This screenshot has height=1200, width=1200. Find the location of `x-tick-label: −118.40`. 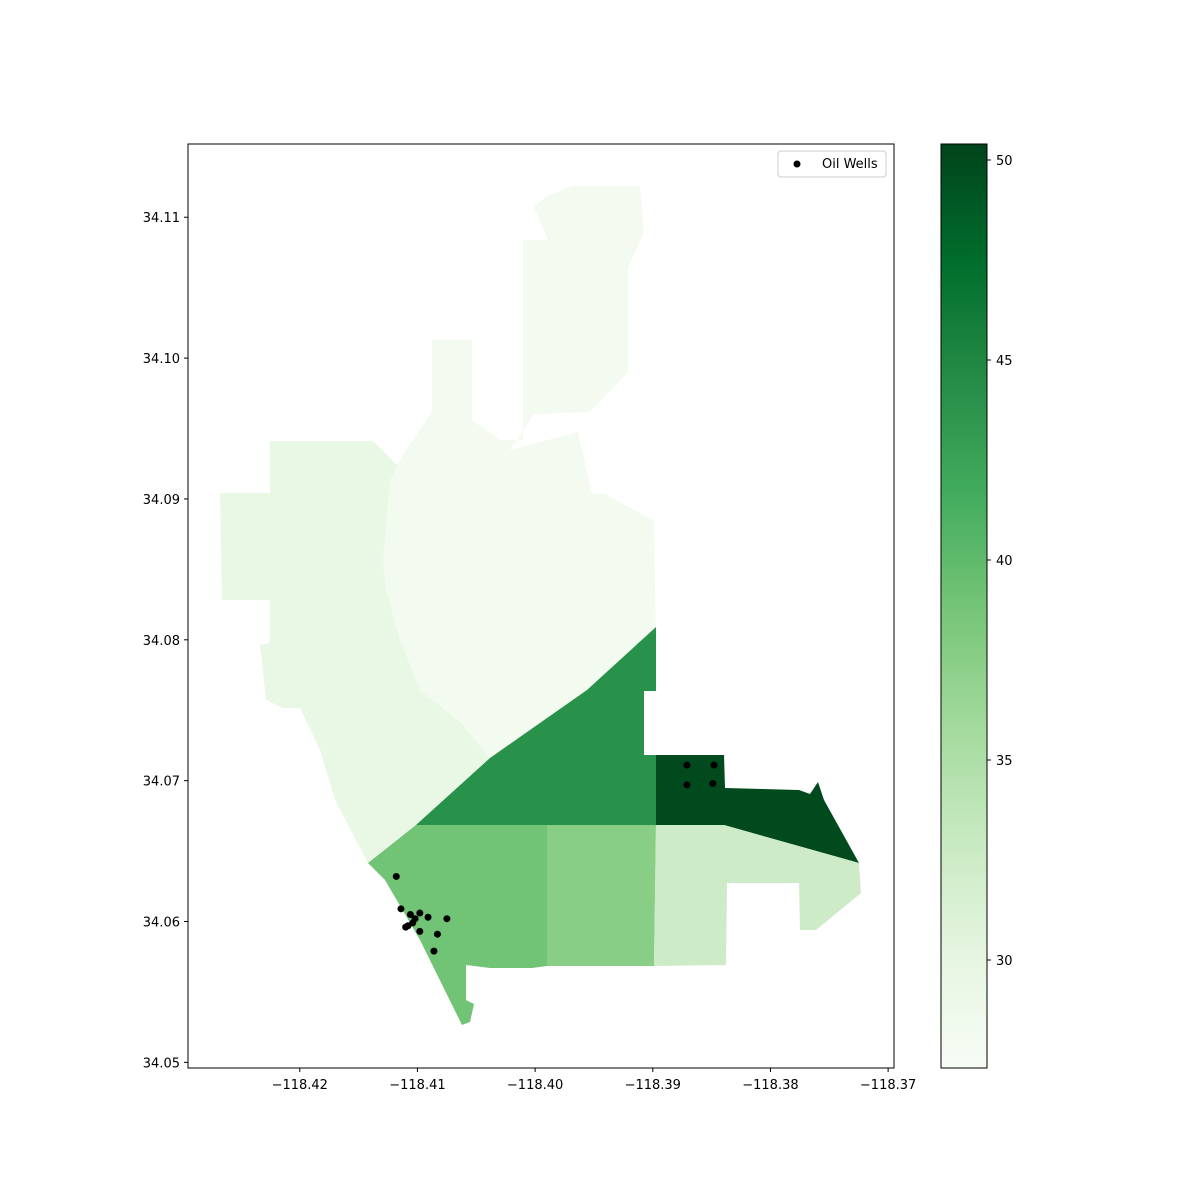

x-tick-label: −118.40 is located at coordinates (535, 1085).